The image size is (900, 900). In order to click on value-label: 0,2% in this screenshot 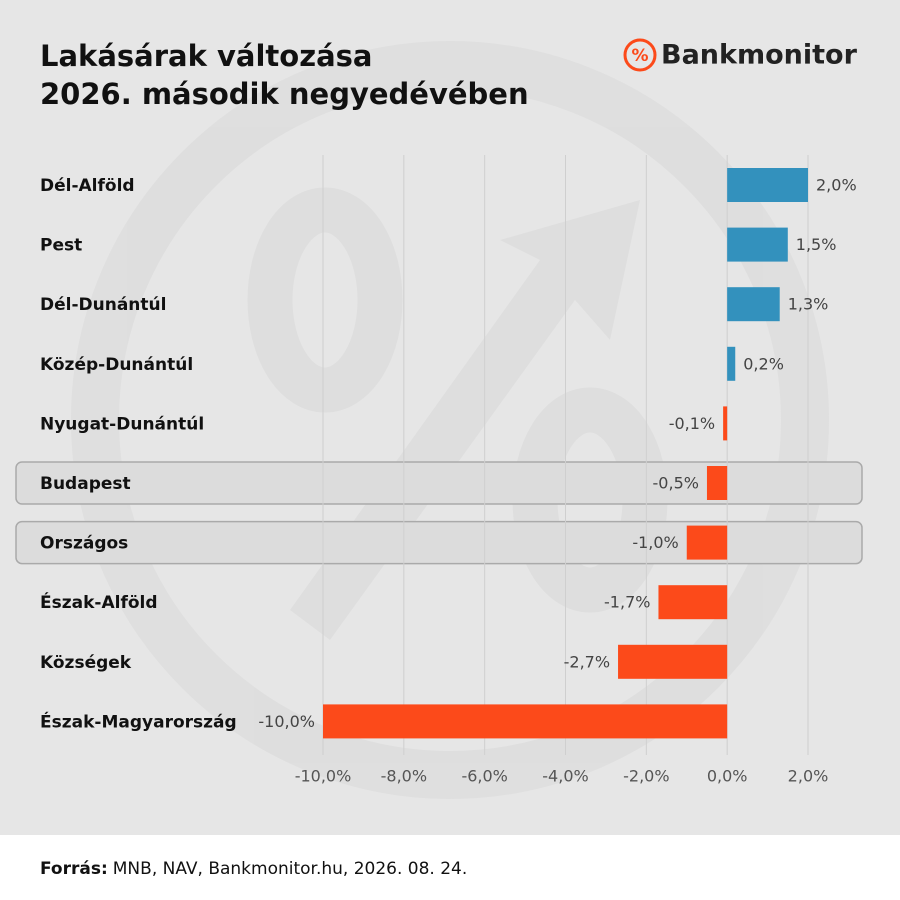, I will do `click(763, 363)`.